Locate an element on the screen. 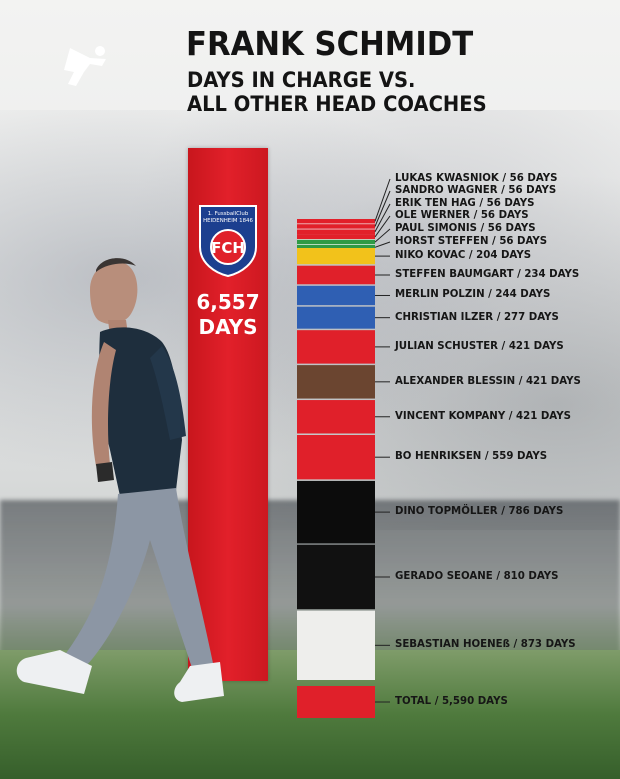  label-ole-werner: OLE WERNER / 56 DAYS is located at coordinates (462, 215).